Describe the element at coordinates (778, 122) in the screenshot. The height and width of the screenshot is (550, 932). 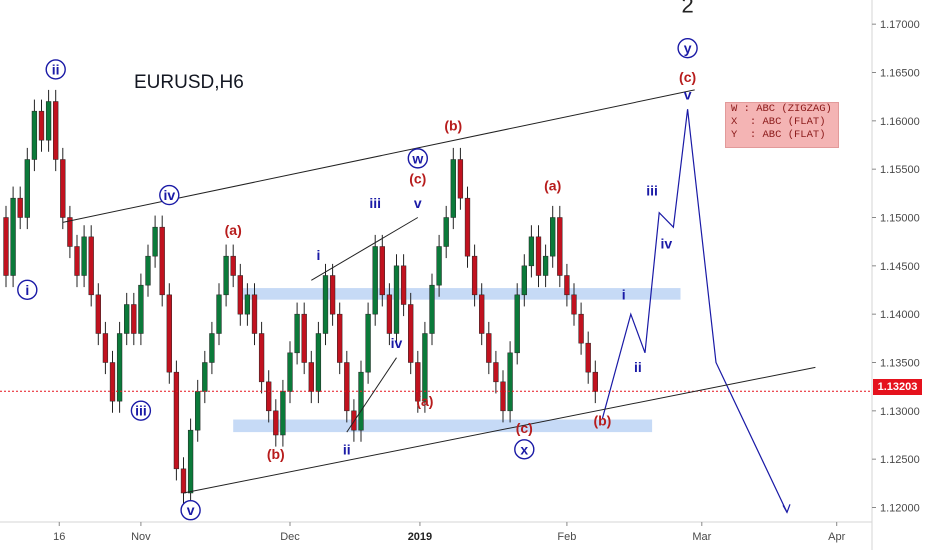
I see `legend-line-x: X : ABC (FLAT)` at that location.